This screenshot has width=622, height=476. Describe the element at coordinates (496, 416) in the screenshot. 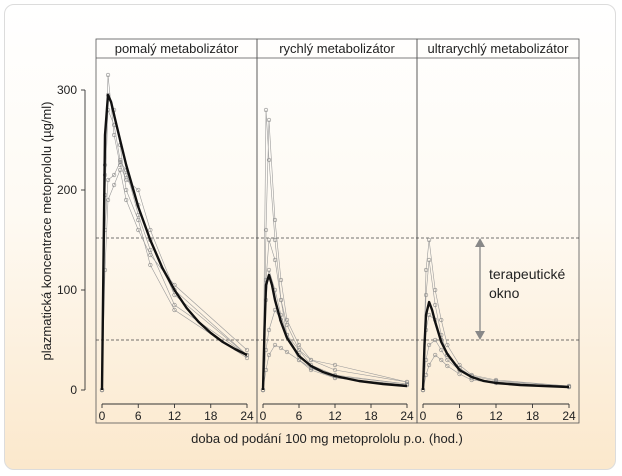

I see `x-tick-label-2-12: 12` at that location.